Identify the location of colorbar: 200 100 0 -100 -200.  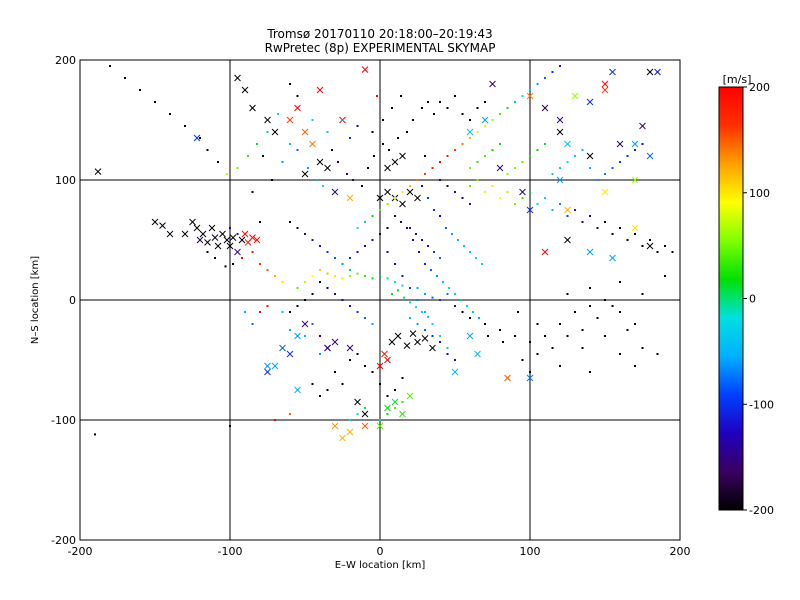
(746, 299).